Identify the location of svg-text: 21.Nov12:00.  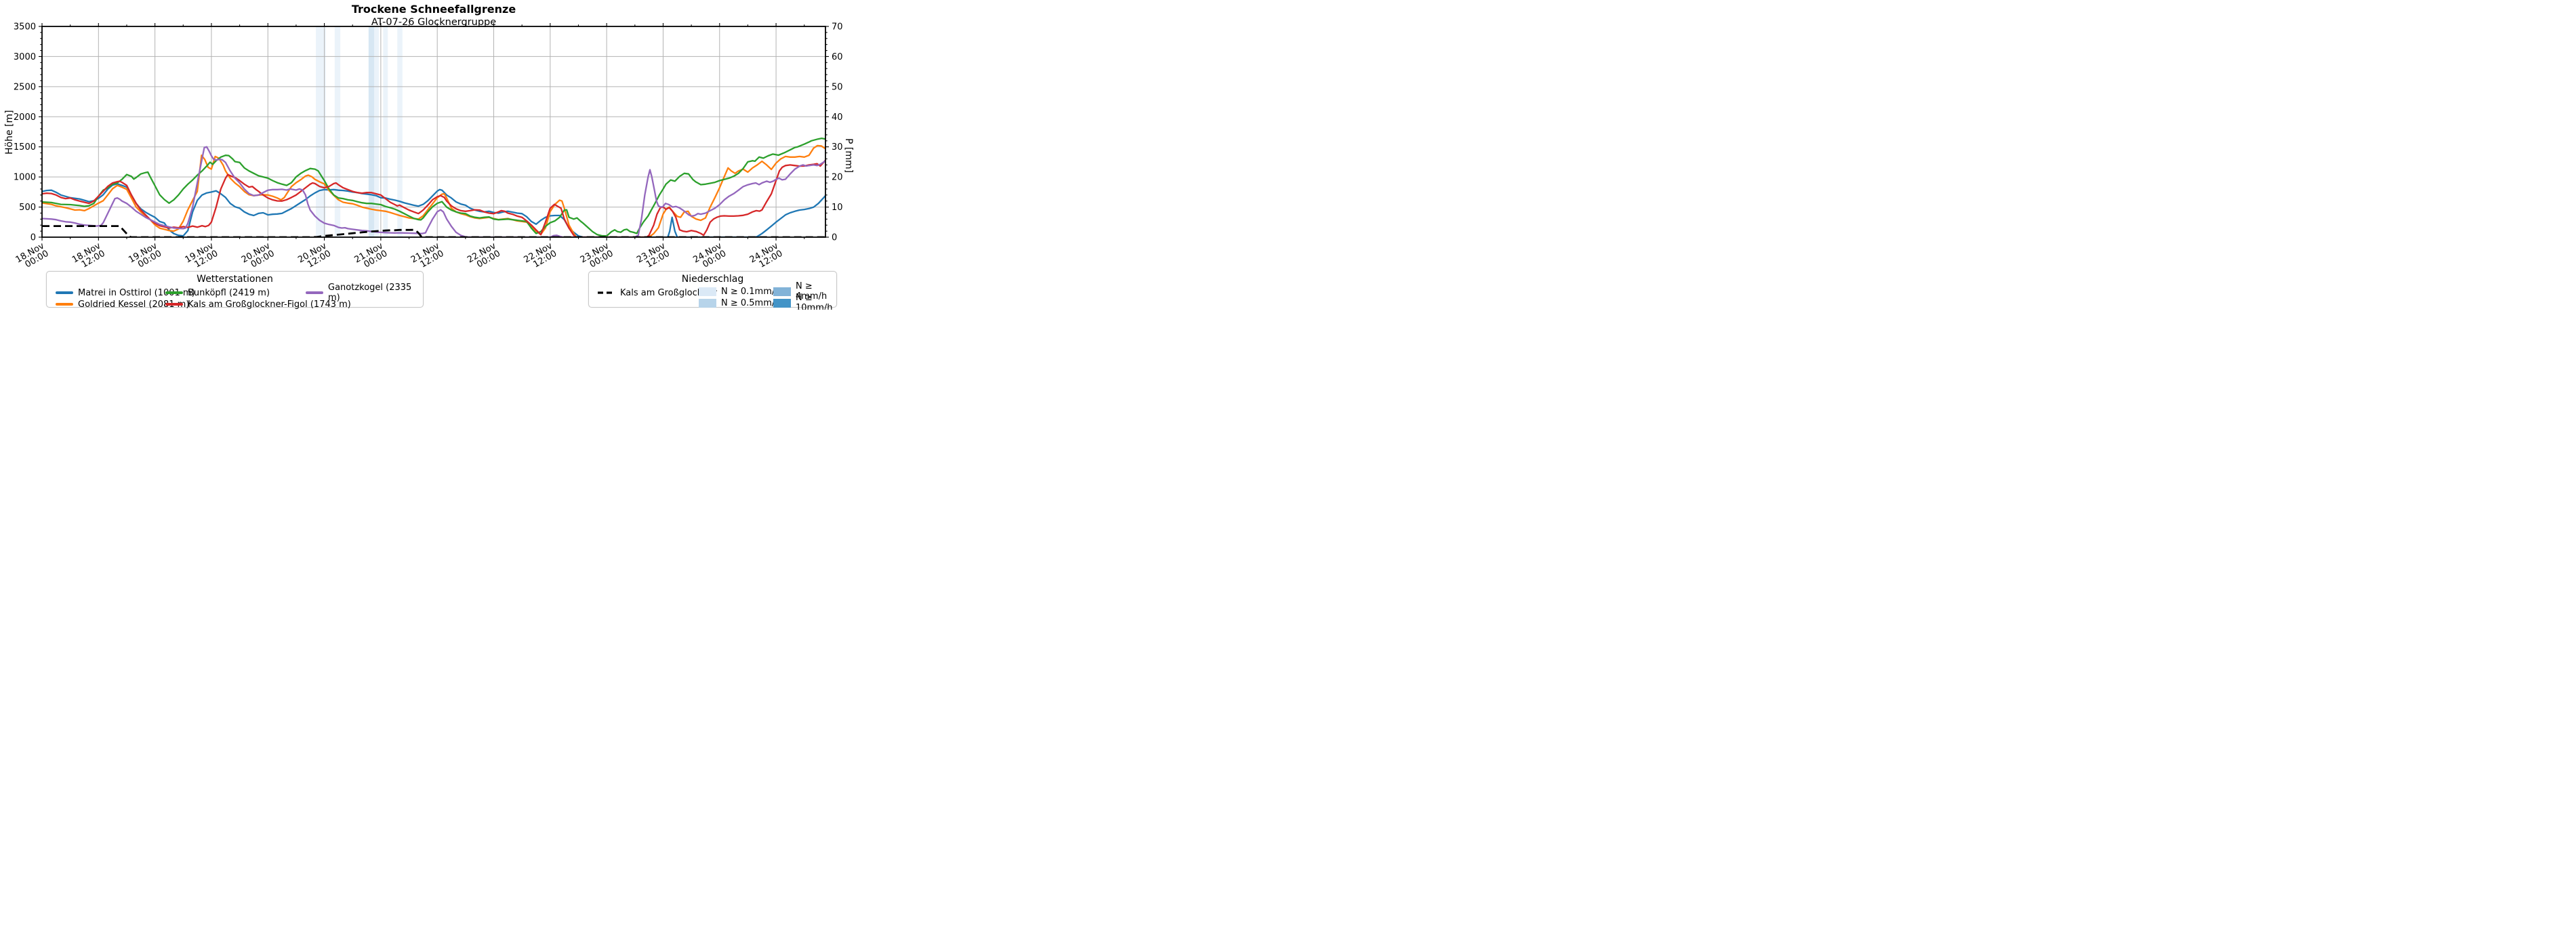
(428, 256).